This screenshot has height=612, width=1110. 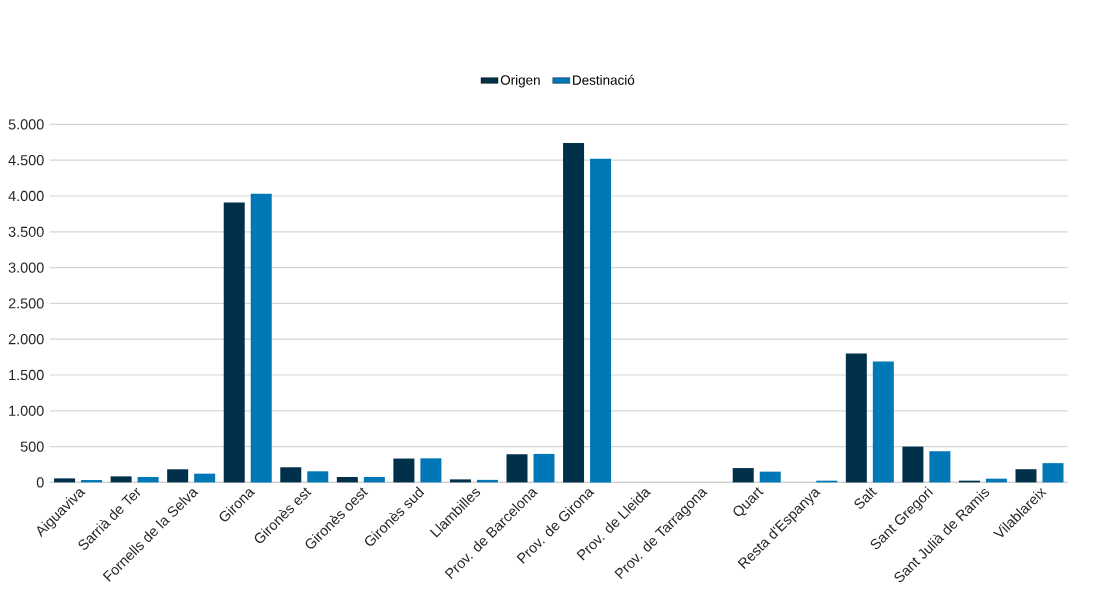 I want to click on y-tick-label: 3.000, so click(x=26, y=267).